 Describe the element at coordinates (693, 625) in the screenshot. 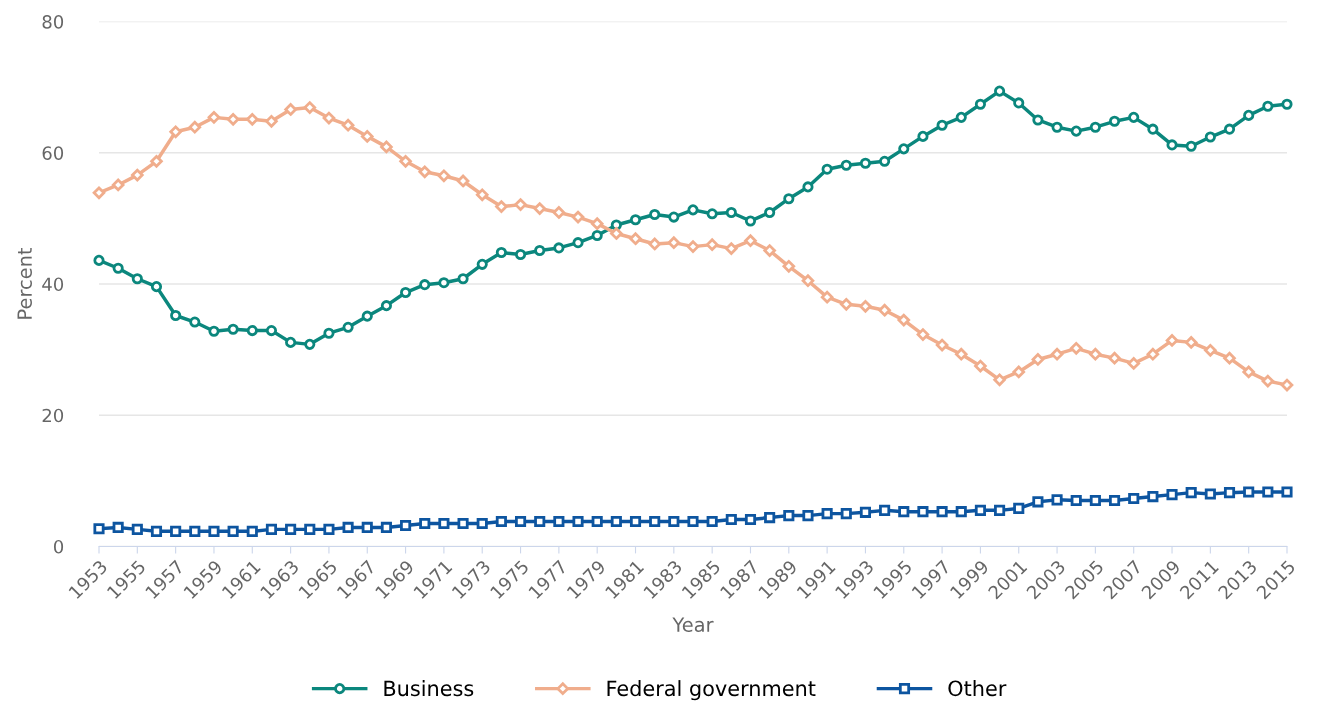

I see `x-axis-title: Year` at that location.